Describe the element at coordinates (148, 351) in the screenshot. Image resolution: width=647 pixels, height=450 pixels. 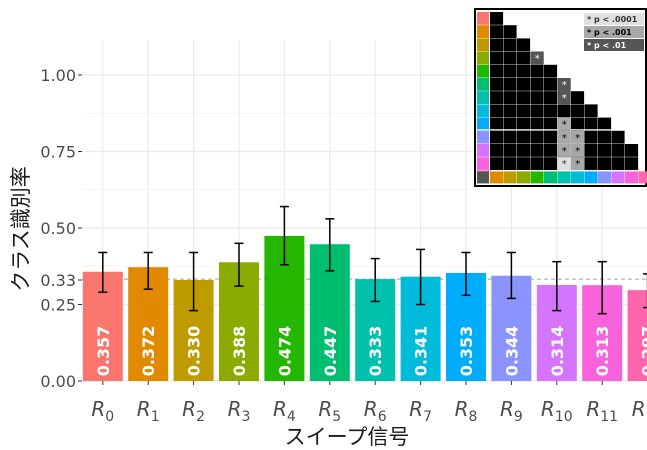
I see `bar-value-label: 0.372` at that location.